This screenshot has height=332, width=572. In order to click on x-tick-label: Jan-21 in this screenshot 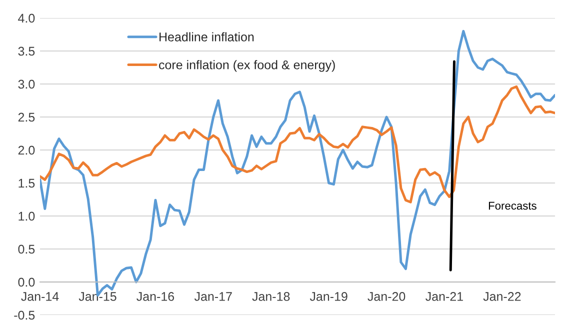, I will do `click(444, 296)`.